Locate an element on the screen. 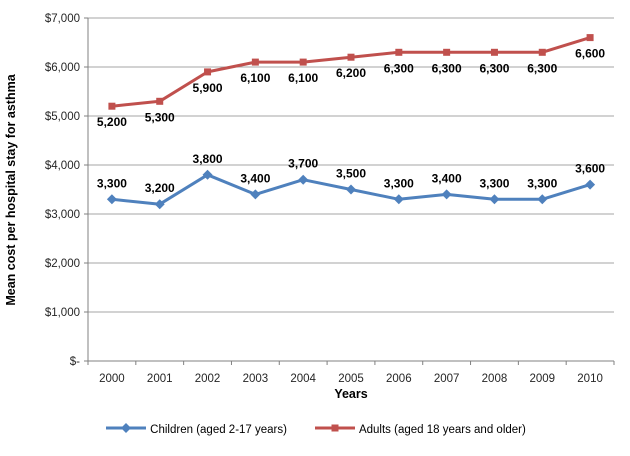 The image size is (630, 456). y-tick-label: $2,000 is located at coordinates (62, 264).